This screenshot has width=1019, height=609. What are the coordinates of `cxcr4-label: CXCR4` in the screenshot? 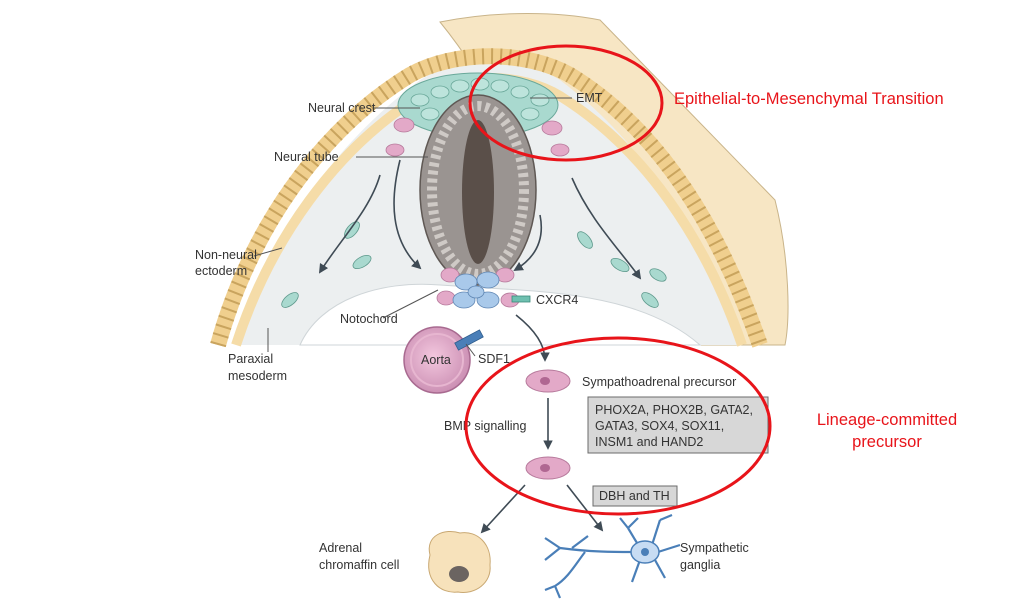 It's located at (557, 300).